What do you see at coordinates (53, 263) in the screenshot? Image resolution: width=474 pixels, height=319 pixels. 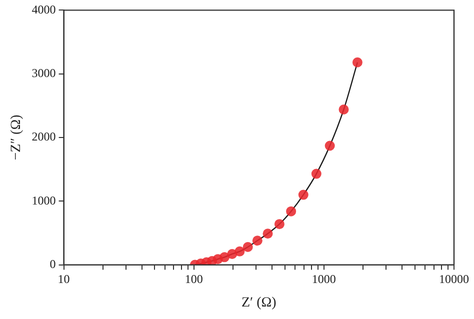 I see `y-tick-label: 0` at bounding box center [53, 263].